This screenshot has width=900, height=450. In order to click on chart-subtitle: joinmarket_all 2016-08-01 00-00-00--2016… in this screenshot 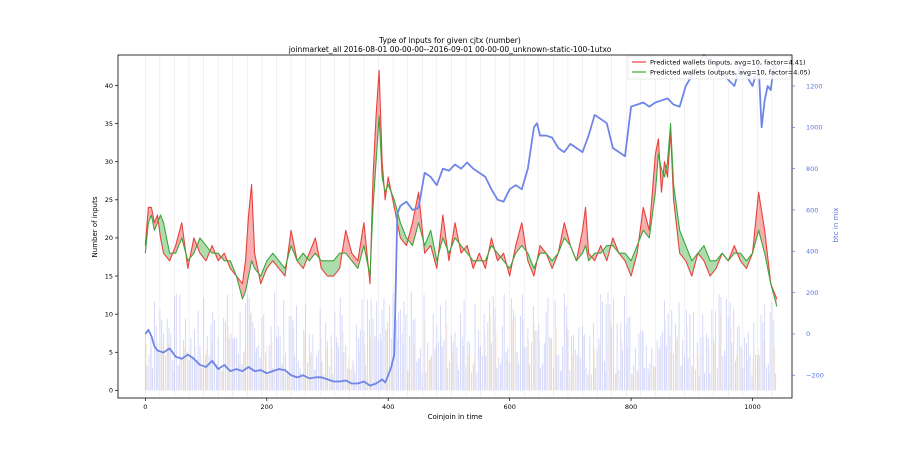, I will do `click(450, 49)`.